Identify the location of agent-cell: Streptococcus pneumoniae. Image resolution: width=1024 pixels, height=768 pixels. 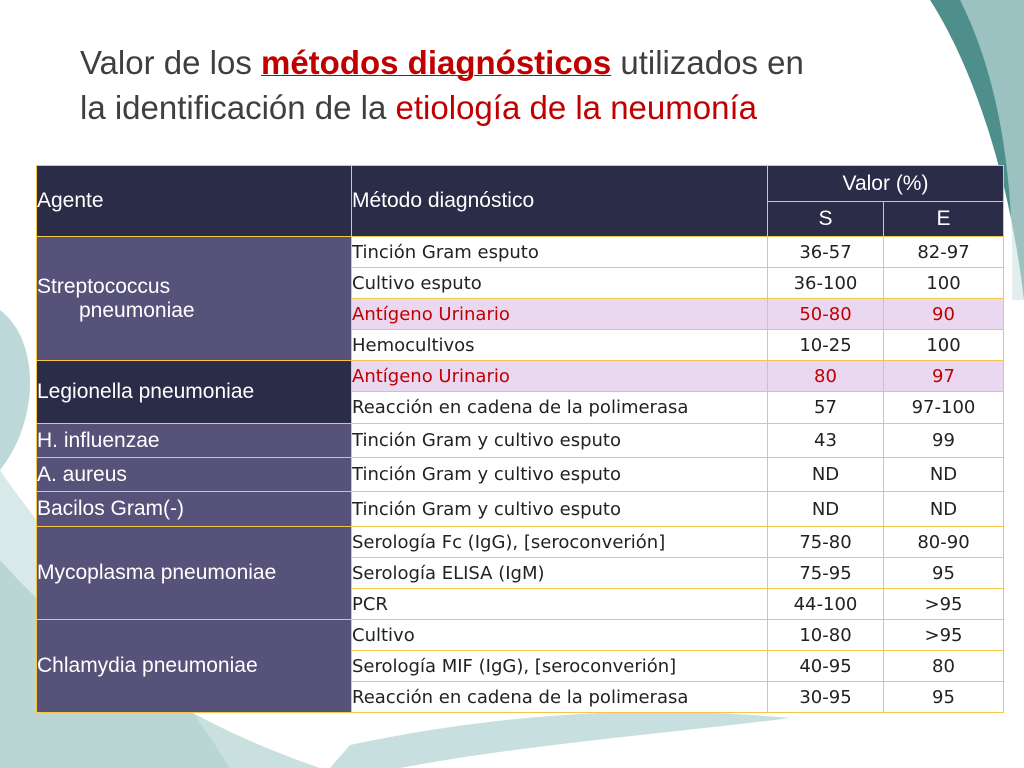
(194, 298).